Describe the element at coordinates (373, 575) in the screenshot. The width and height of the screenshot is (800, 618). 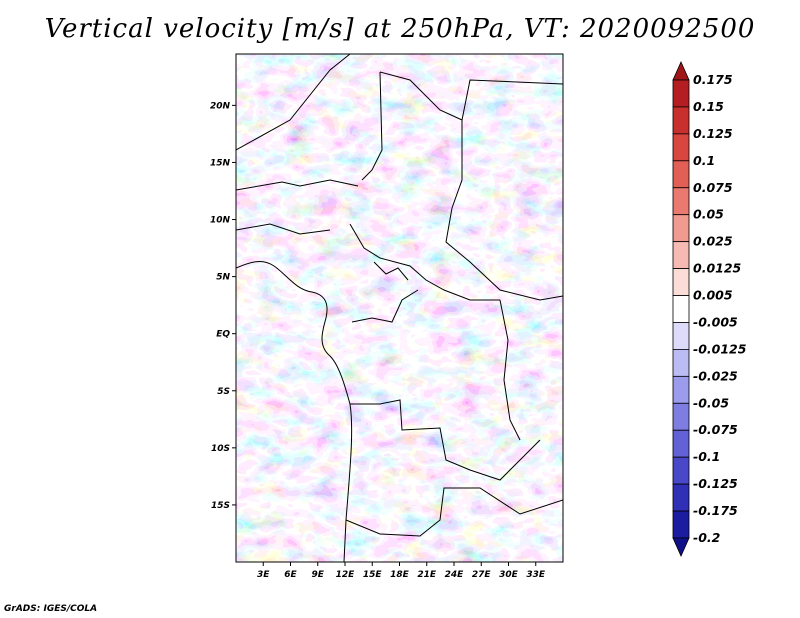
I see `lon-tick-label: 15E` at that location.